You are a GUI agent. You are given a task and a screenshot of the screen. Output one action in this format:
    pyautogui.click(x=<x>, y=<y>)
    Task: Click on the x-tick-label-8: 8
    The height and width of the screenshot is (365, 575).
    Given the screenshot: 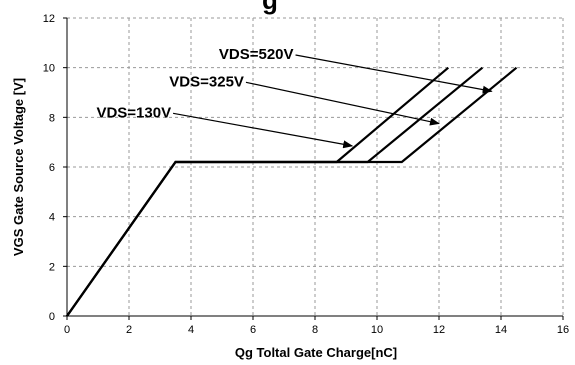 What is the action you would take?
    pyautogui.click(x=315, y=330)
    